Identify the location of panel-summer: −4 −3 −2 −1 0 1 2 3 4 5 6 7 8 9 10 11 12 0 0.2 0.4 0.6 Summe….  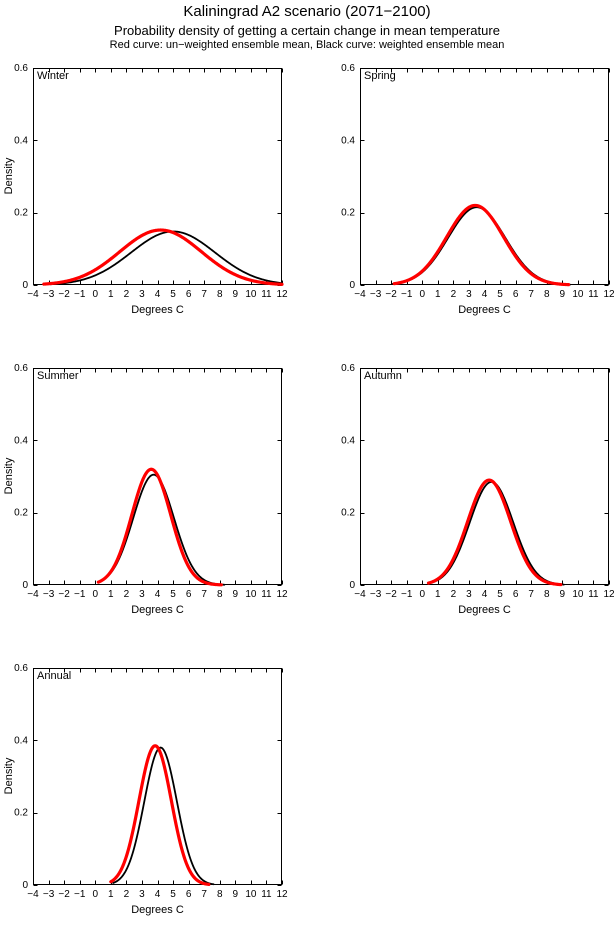
(145, 489).